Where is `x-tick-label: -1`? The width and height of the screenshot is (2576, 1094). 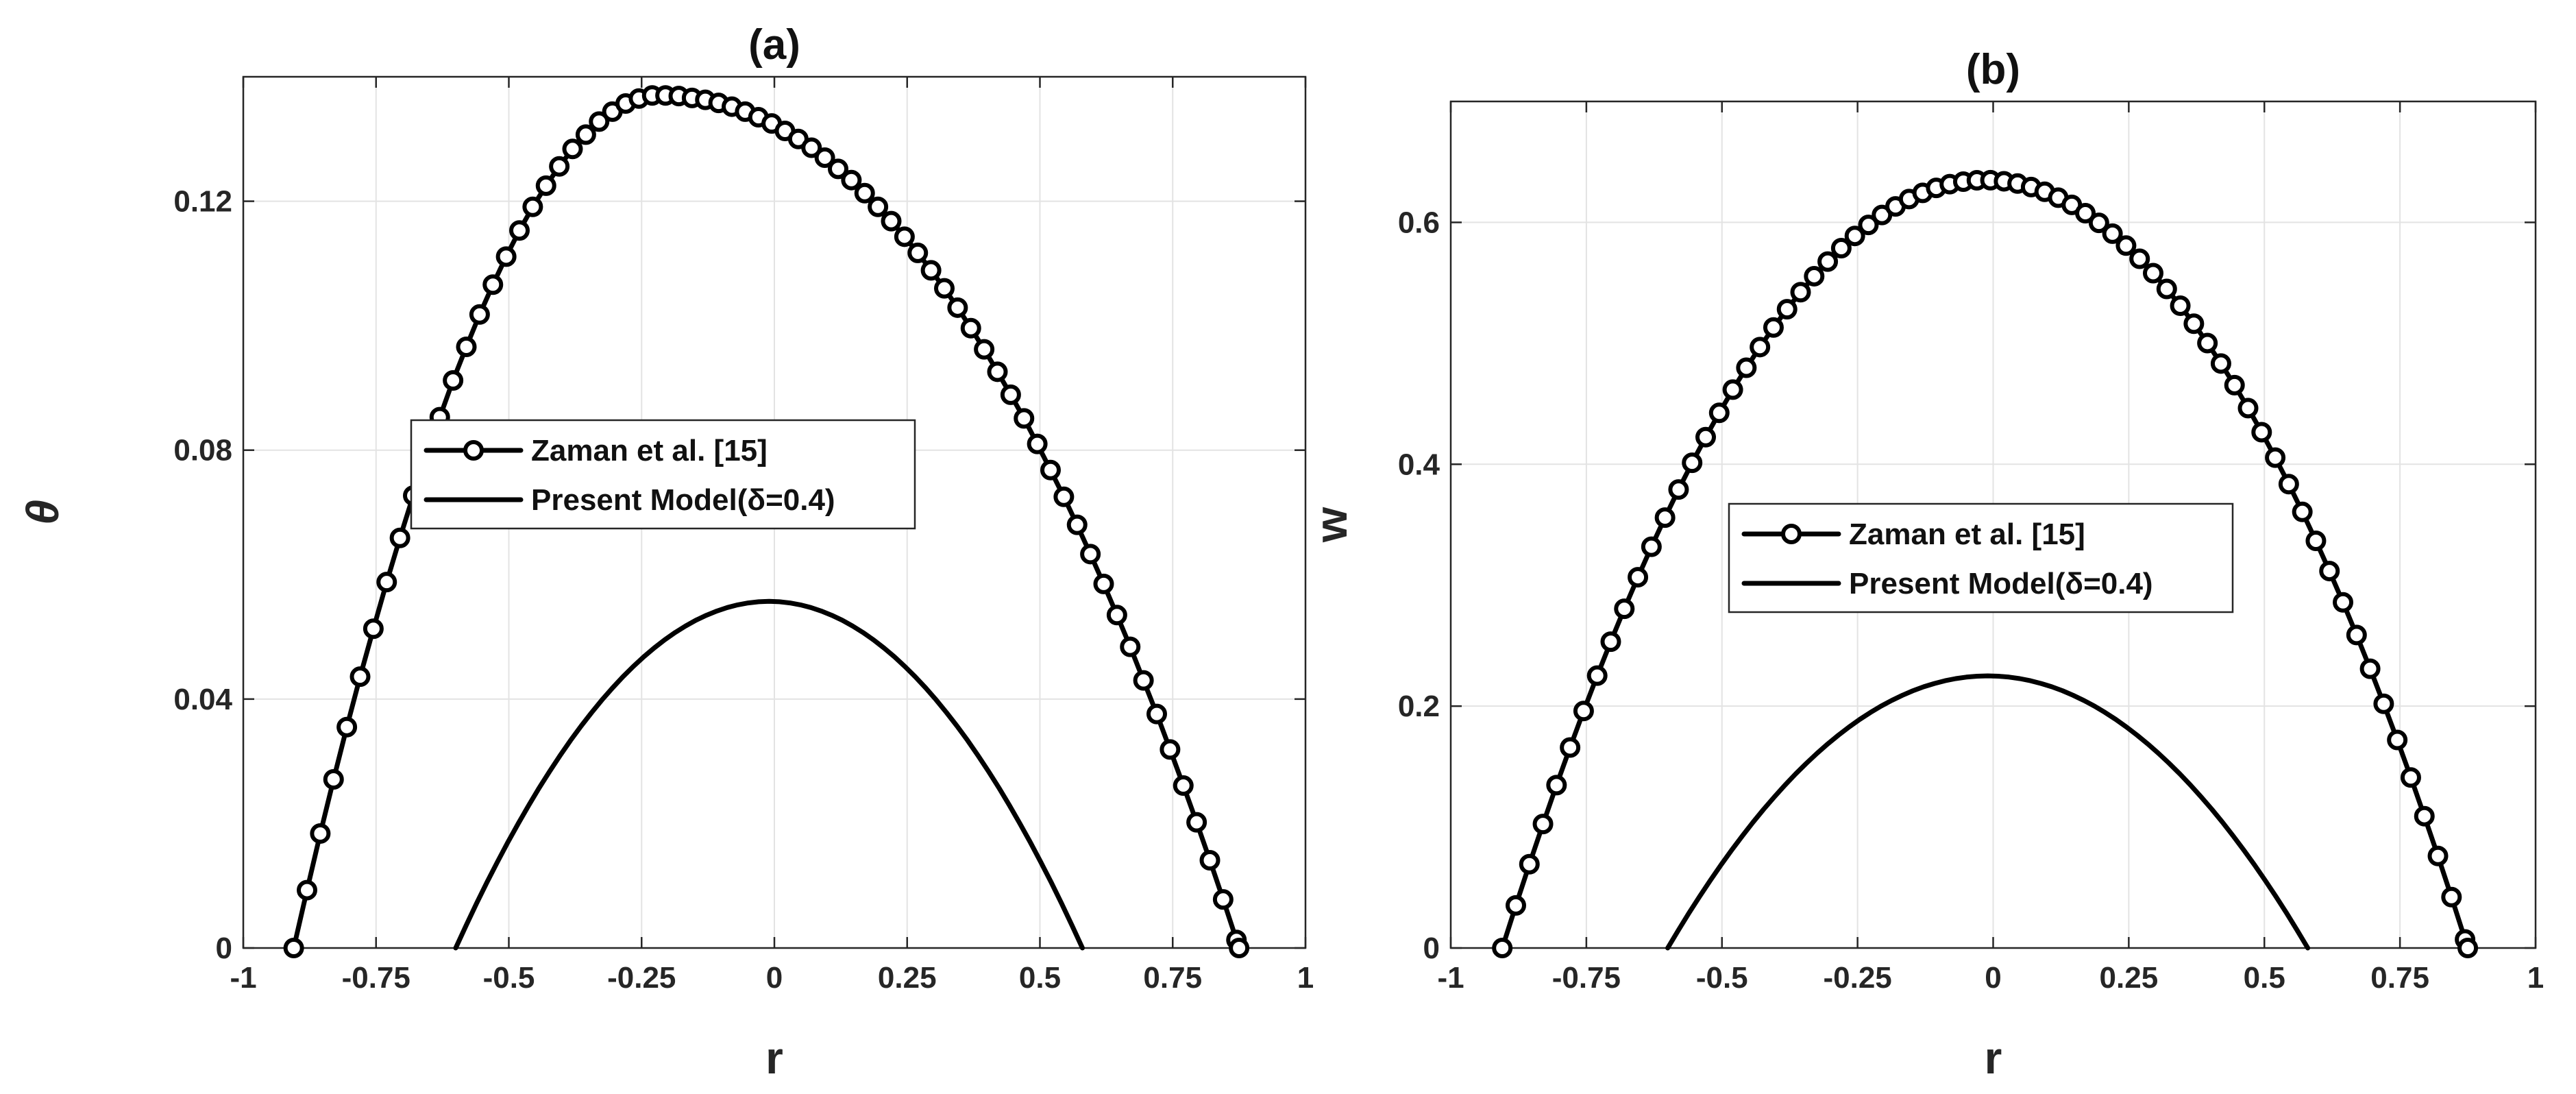
x-tick-label: -1 is located at coordinates (243, 978).